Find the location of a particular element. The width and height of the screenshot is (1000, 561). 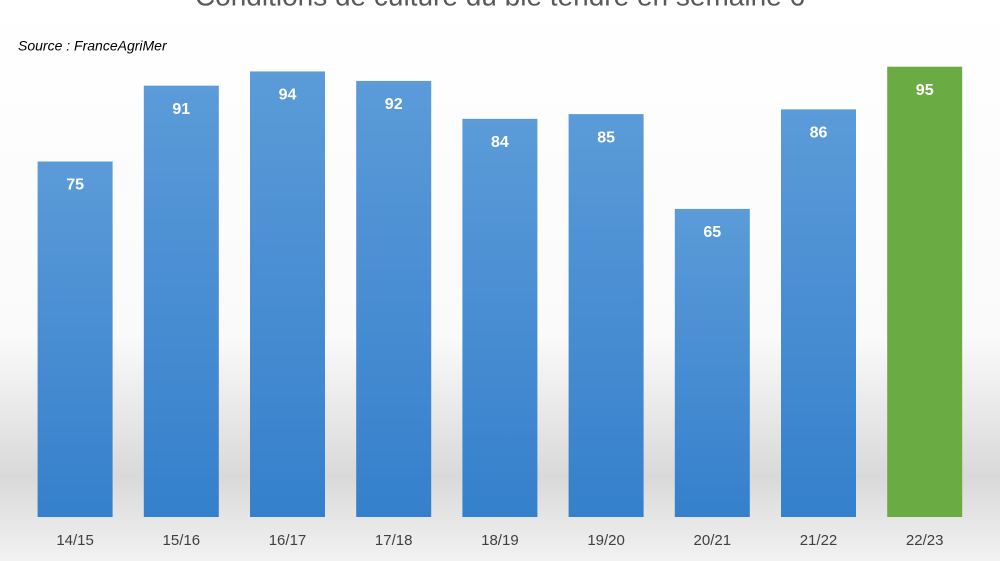

x-tick-label: 15/16 is located at coordinates (182, 540).